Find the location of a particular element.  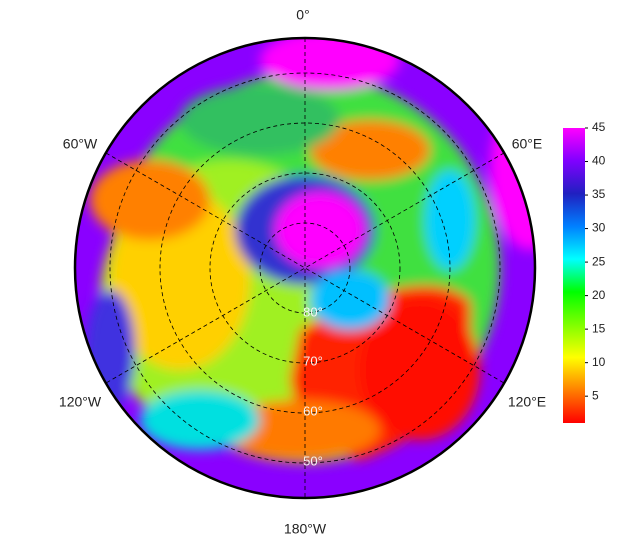

meridian-label: 60°W is located at coordinates (80, 144).